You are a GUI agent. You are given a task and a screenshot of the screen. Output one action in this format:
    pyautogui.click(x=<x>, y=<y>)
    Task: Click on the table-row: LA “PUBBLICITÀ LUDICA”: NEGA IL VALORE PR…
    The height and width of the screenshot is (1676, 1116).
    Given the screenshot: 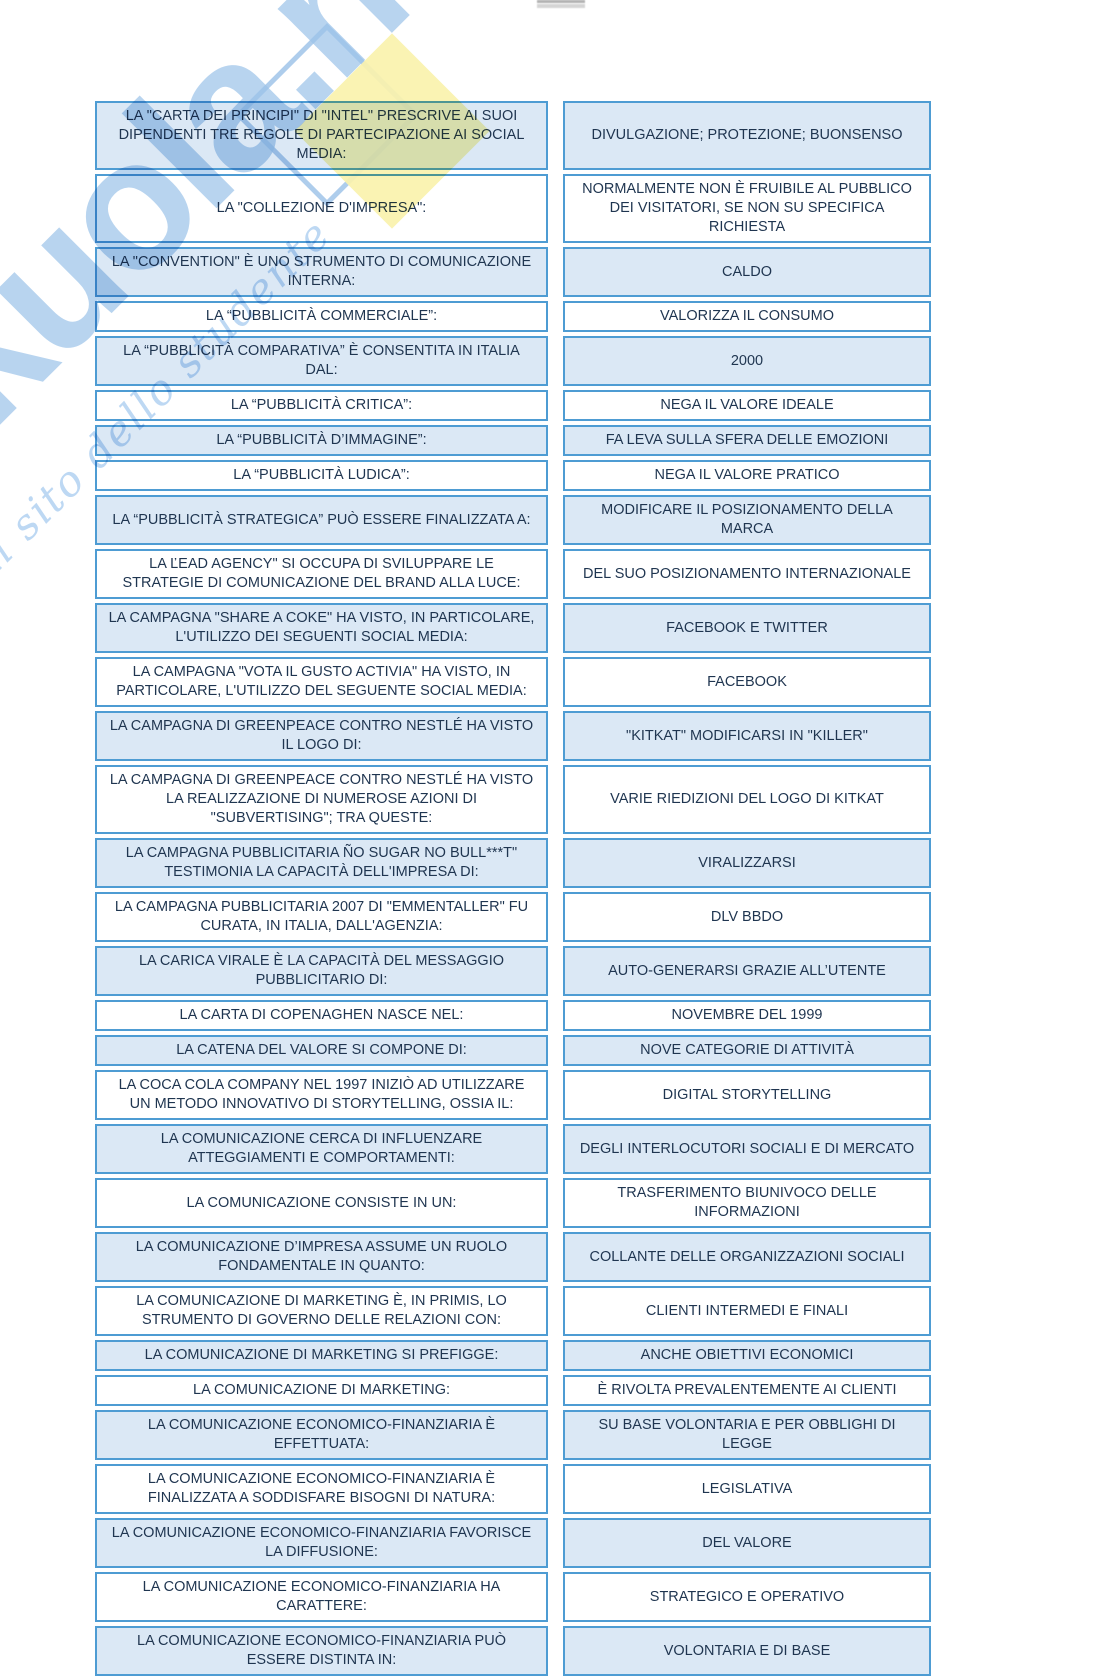 What is the action you would take?
    pyautogui.click(x=513, y=475)
    